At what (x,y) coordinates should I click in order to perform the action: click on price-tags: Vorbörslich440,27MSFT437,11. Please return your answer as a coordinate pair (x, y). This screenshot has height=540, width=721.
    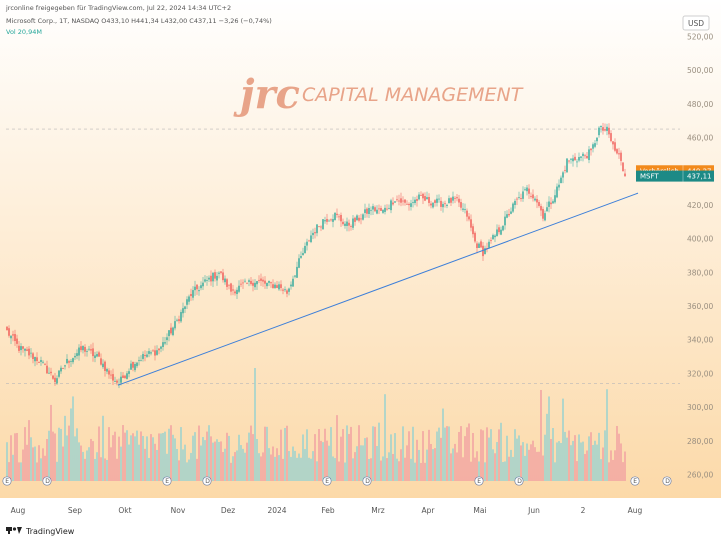
    Looking at the image, I should click on (675, 173).